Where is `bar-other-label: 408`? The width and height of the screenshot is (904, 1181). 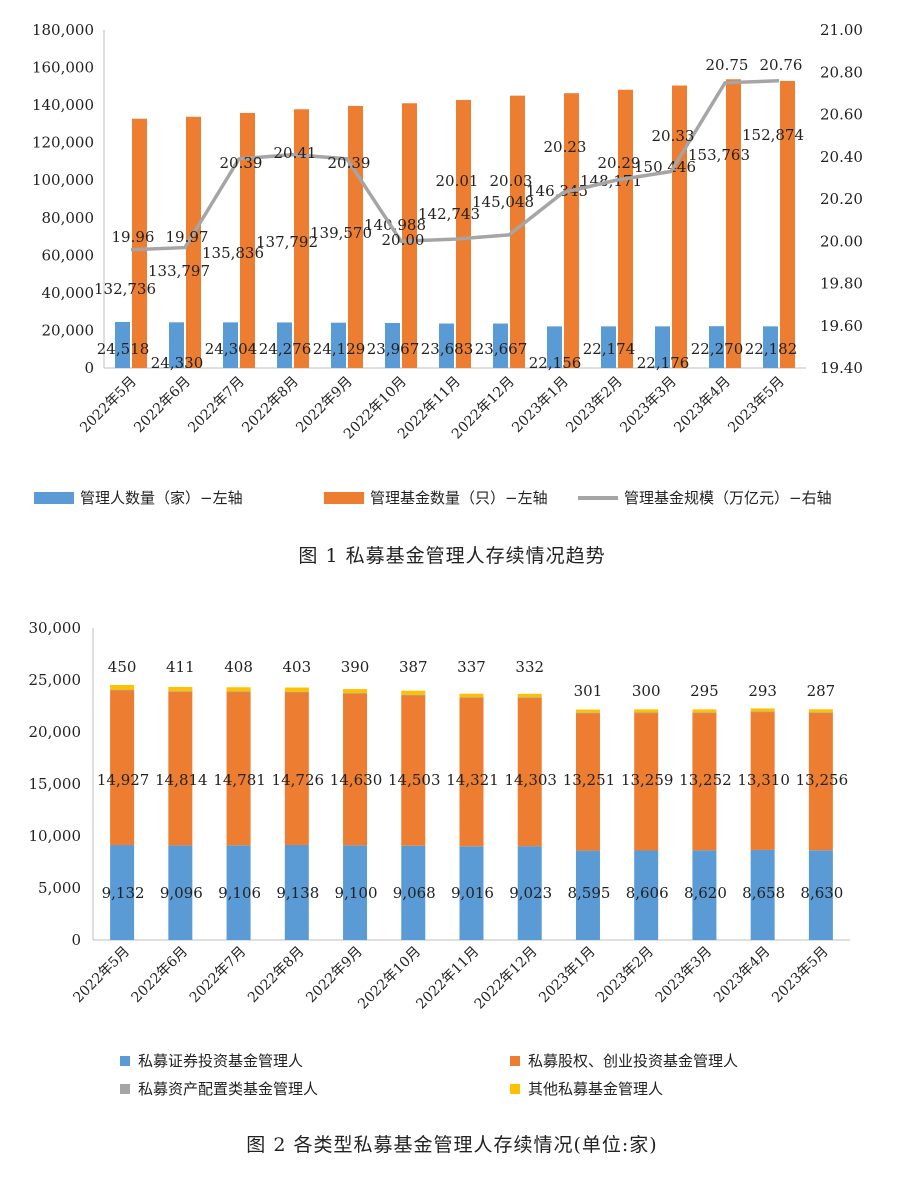
bar-other-label: 408 is located at coordinates (238, 667).